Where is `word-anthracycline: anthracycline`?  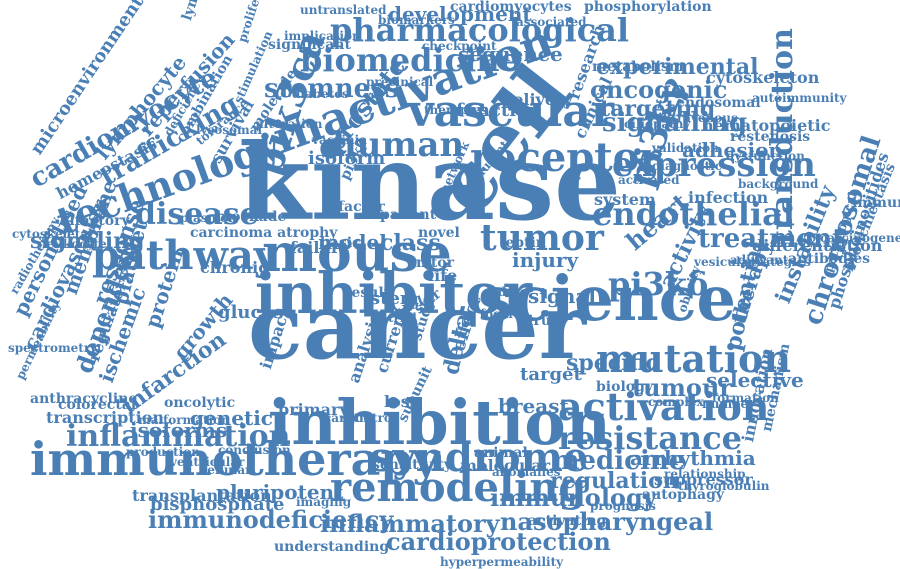
word-anthracycline: anthracycline is located at coordinates (84, 399).